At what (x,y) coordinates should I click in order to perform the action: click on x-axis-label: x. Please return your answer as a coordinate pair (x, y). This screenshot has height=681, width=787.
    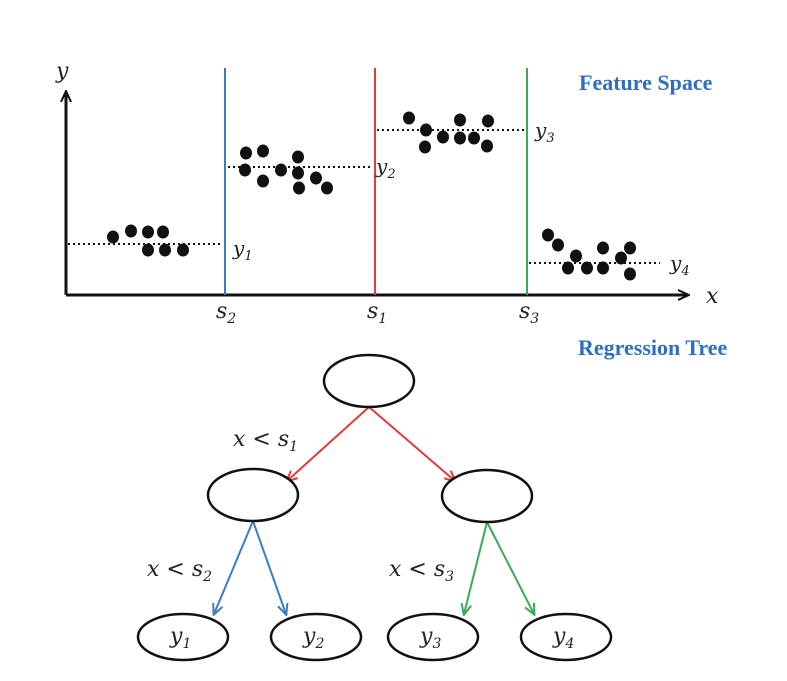
    Looking at the image, I should click on (712, 296).